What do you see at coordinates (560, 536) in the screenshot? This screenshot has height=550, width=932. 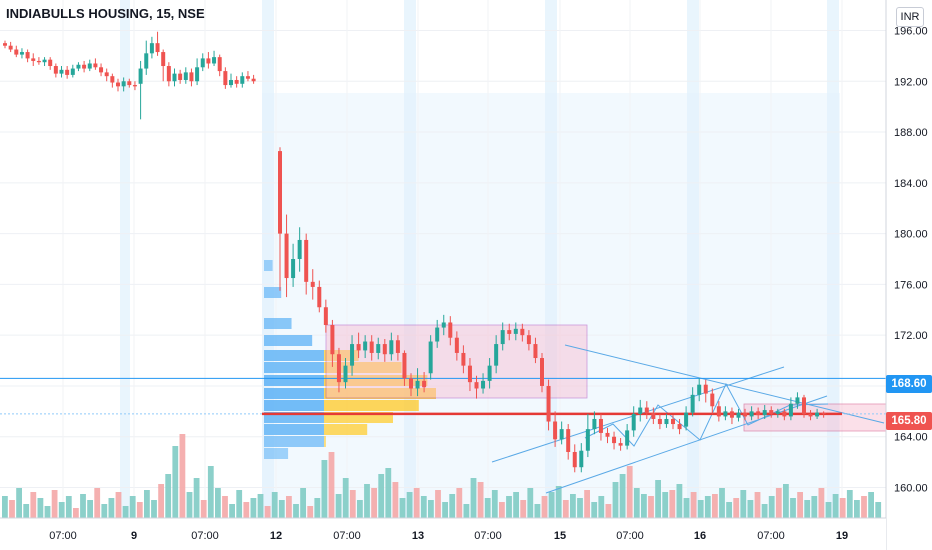 I see `x-tick-label: 15` at bounding box center [560, 536].